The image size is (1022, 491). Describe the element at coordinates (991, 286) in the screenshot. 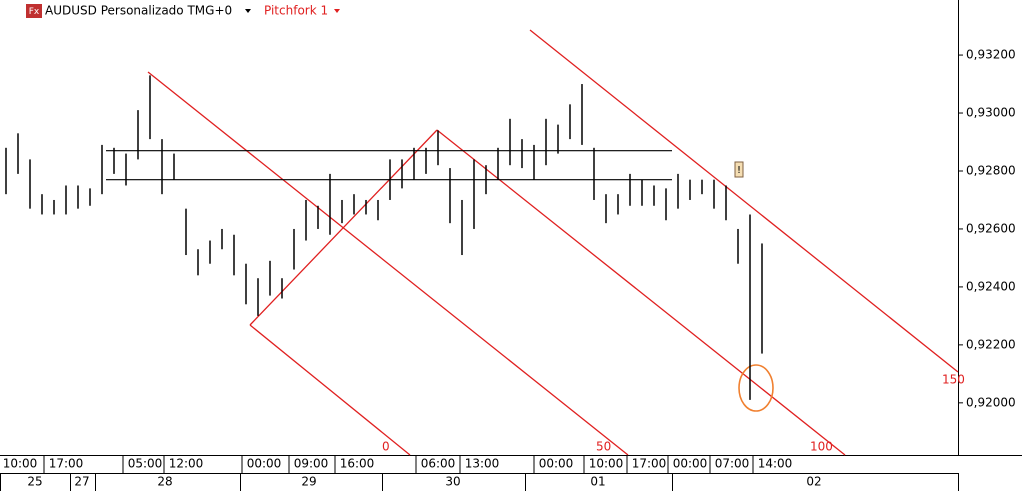

I see `y-tick-label: 0,92400` at that location.